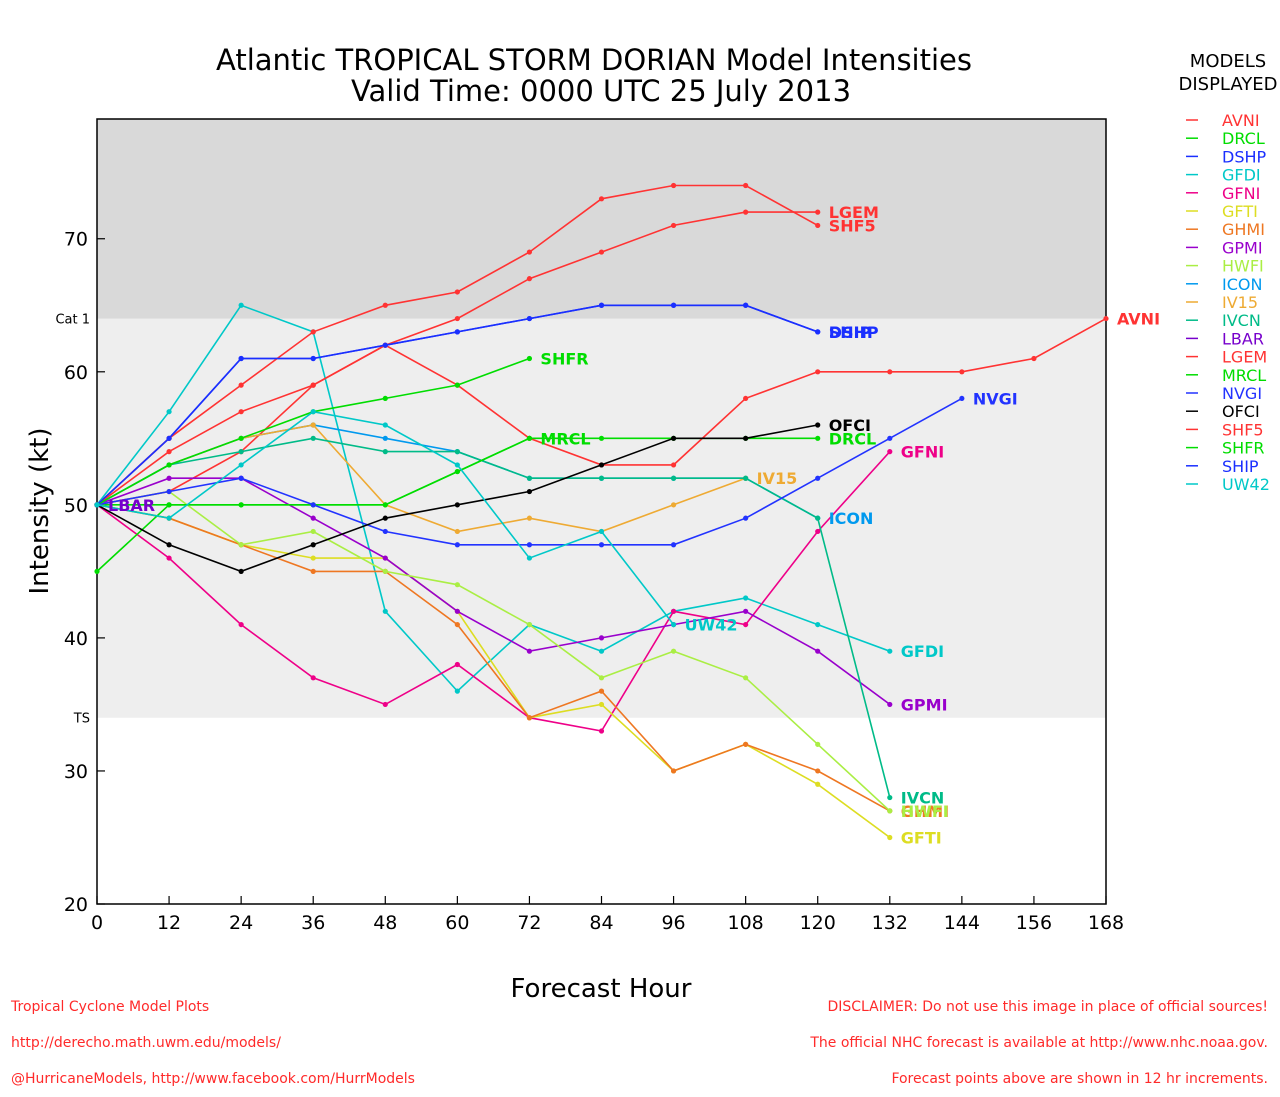 The image size is (1280, 1097). Describe the element at coordinates (110, 1007) in the screenshot. I see `footer-credit-line: Tropical Cyclone Model Plots` at that location.